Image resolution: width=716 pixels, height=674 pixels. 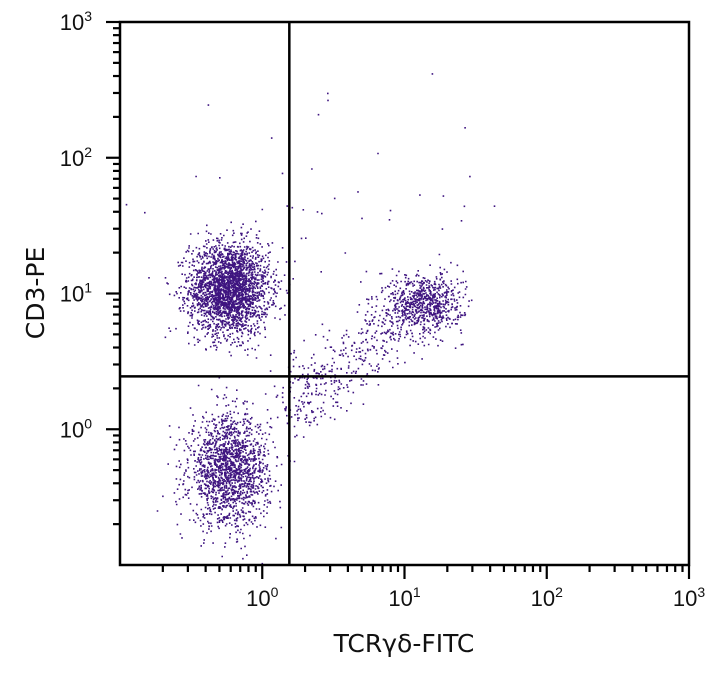 What do you see at coordinates (76, 428) in the screenshot?
I see `y-tick-label: 10⁰` at bounding box center [76, 428].